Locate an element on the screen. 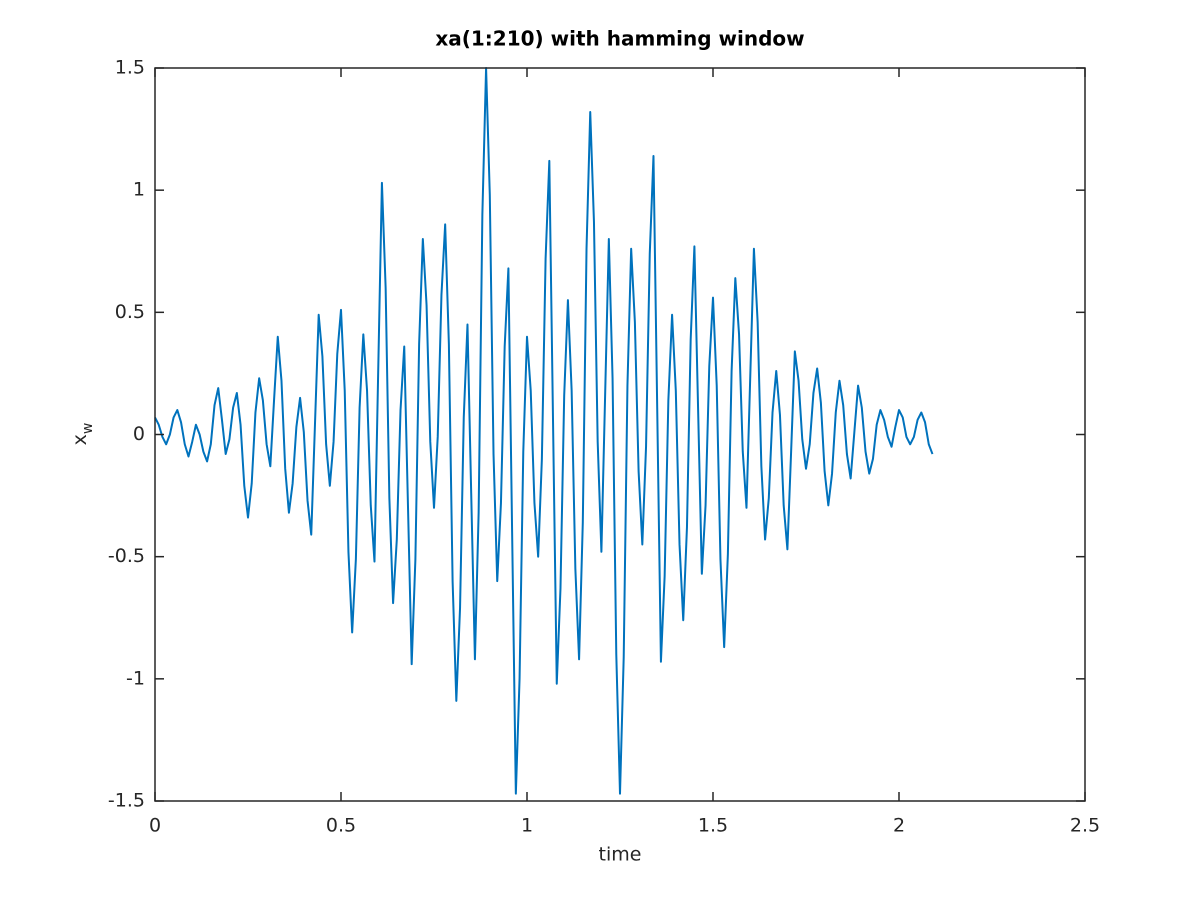 This screenshot has height=900, width=1200. y-tick-label: 1 is located at coordinates (139, 190).